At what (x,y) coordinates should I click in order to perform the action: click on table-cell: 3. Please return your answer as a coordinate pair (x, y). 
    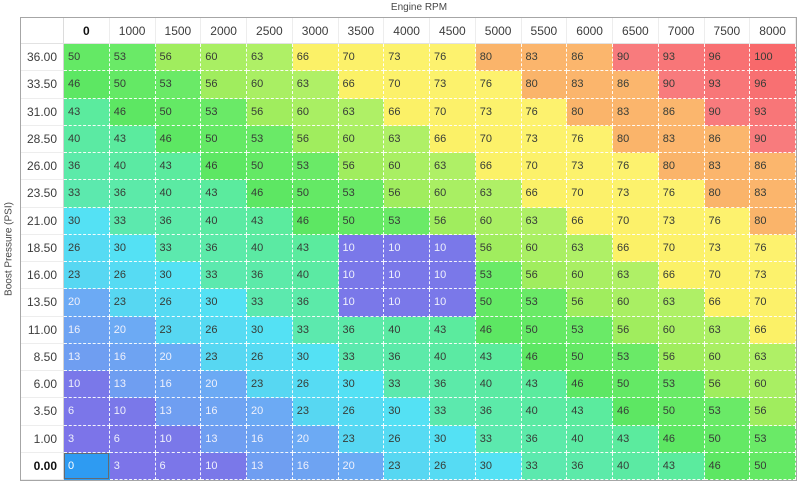
    Looking at the image, I should click on (87, 439).